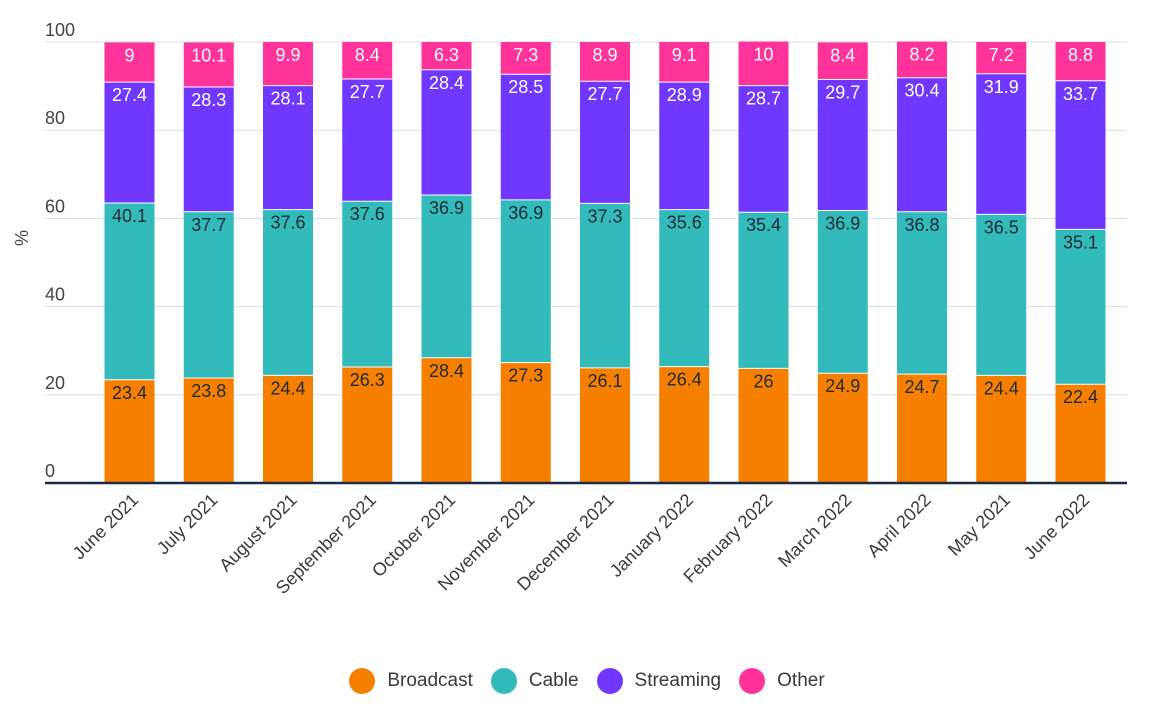 This screenshot has width=1174, height=711. What do you see at coordinates (814, 530) in the screenshot?
I see `x-tick-label: March 2022` at bounding box center [814, 530].